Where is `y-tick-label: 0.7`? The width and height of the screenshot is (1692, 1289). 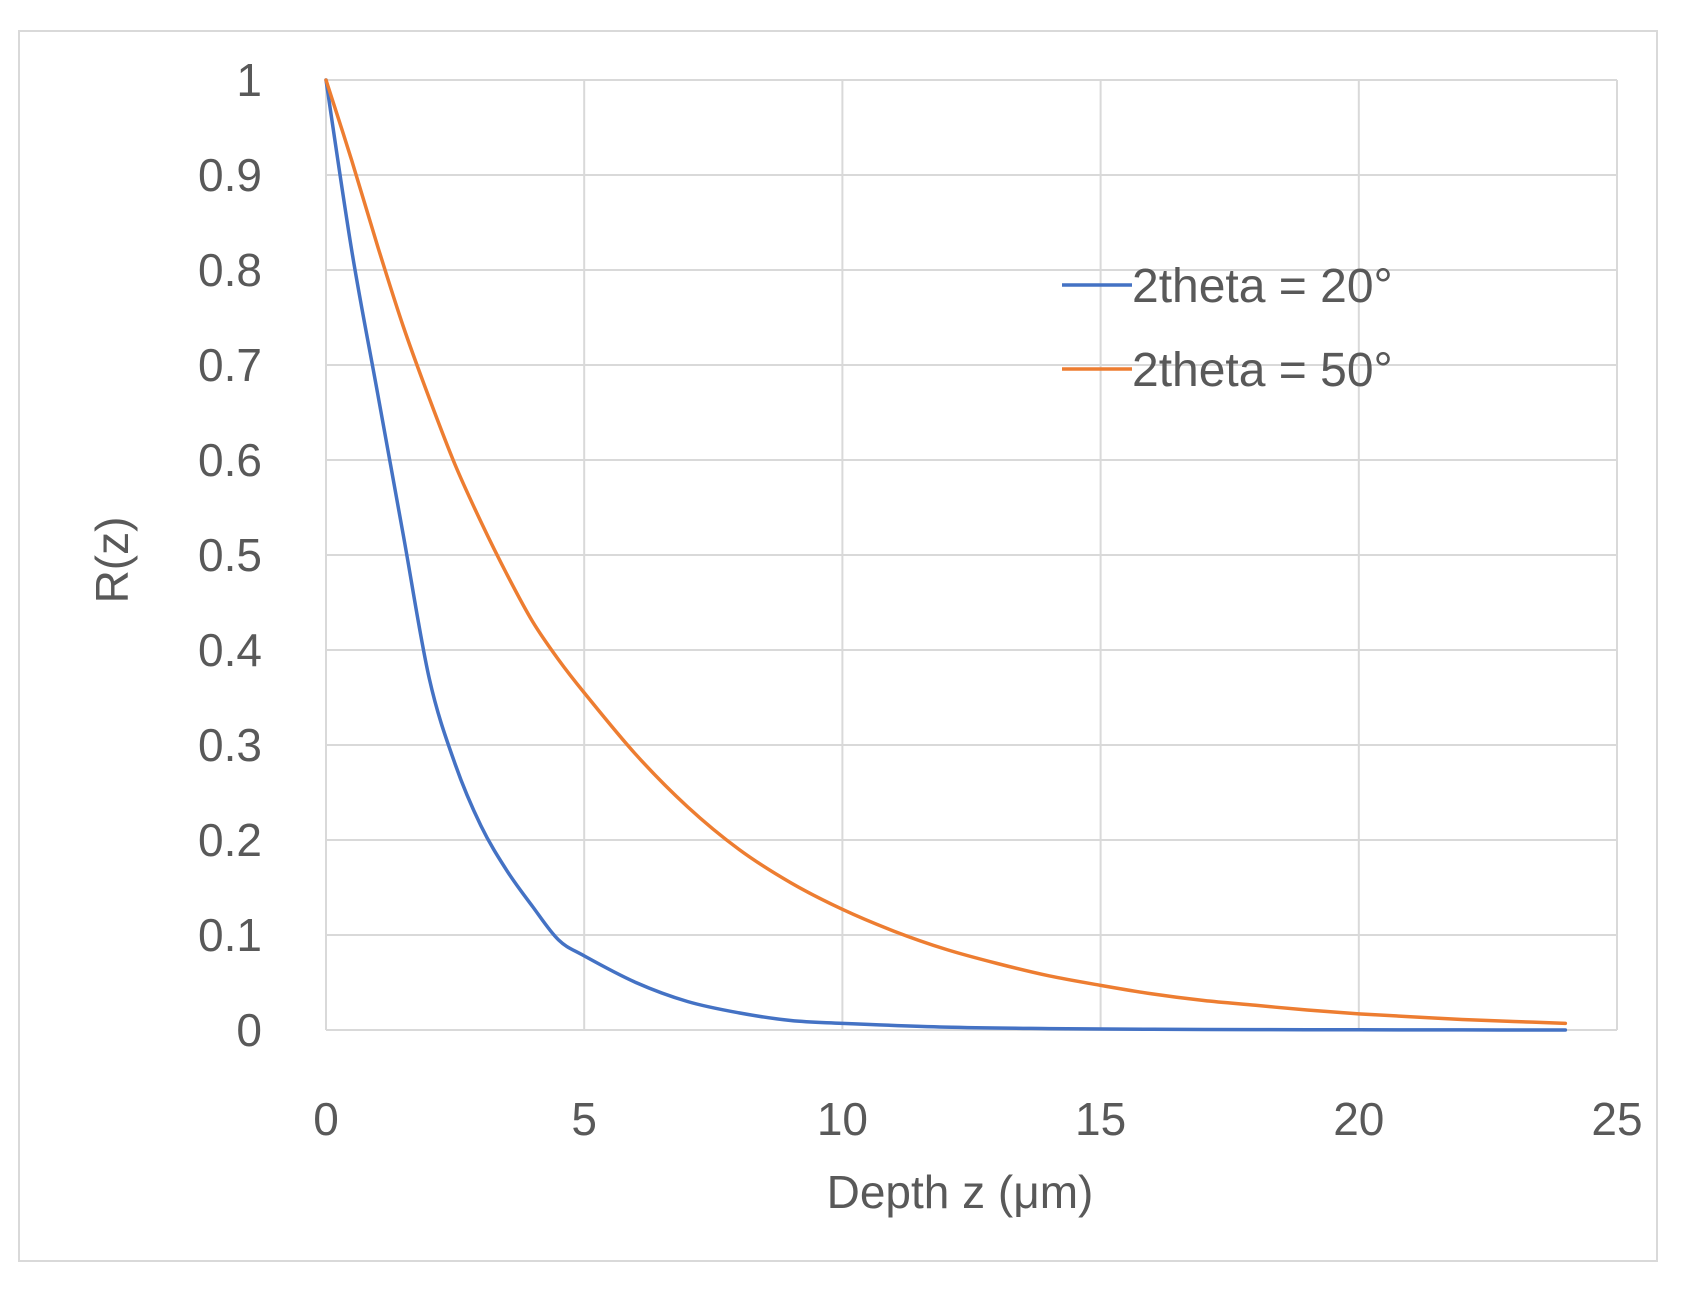
y-tick-label: 0.7 is located at coordinates (230, 365).